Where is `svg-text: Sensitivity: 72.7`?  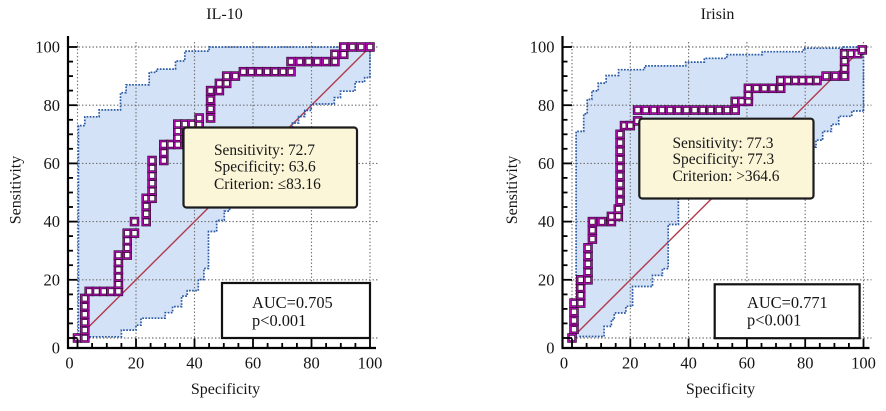
svg-text: Sensitivity: 72.7 is located at coordinates (264, 150).